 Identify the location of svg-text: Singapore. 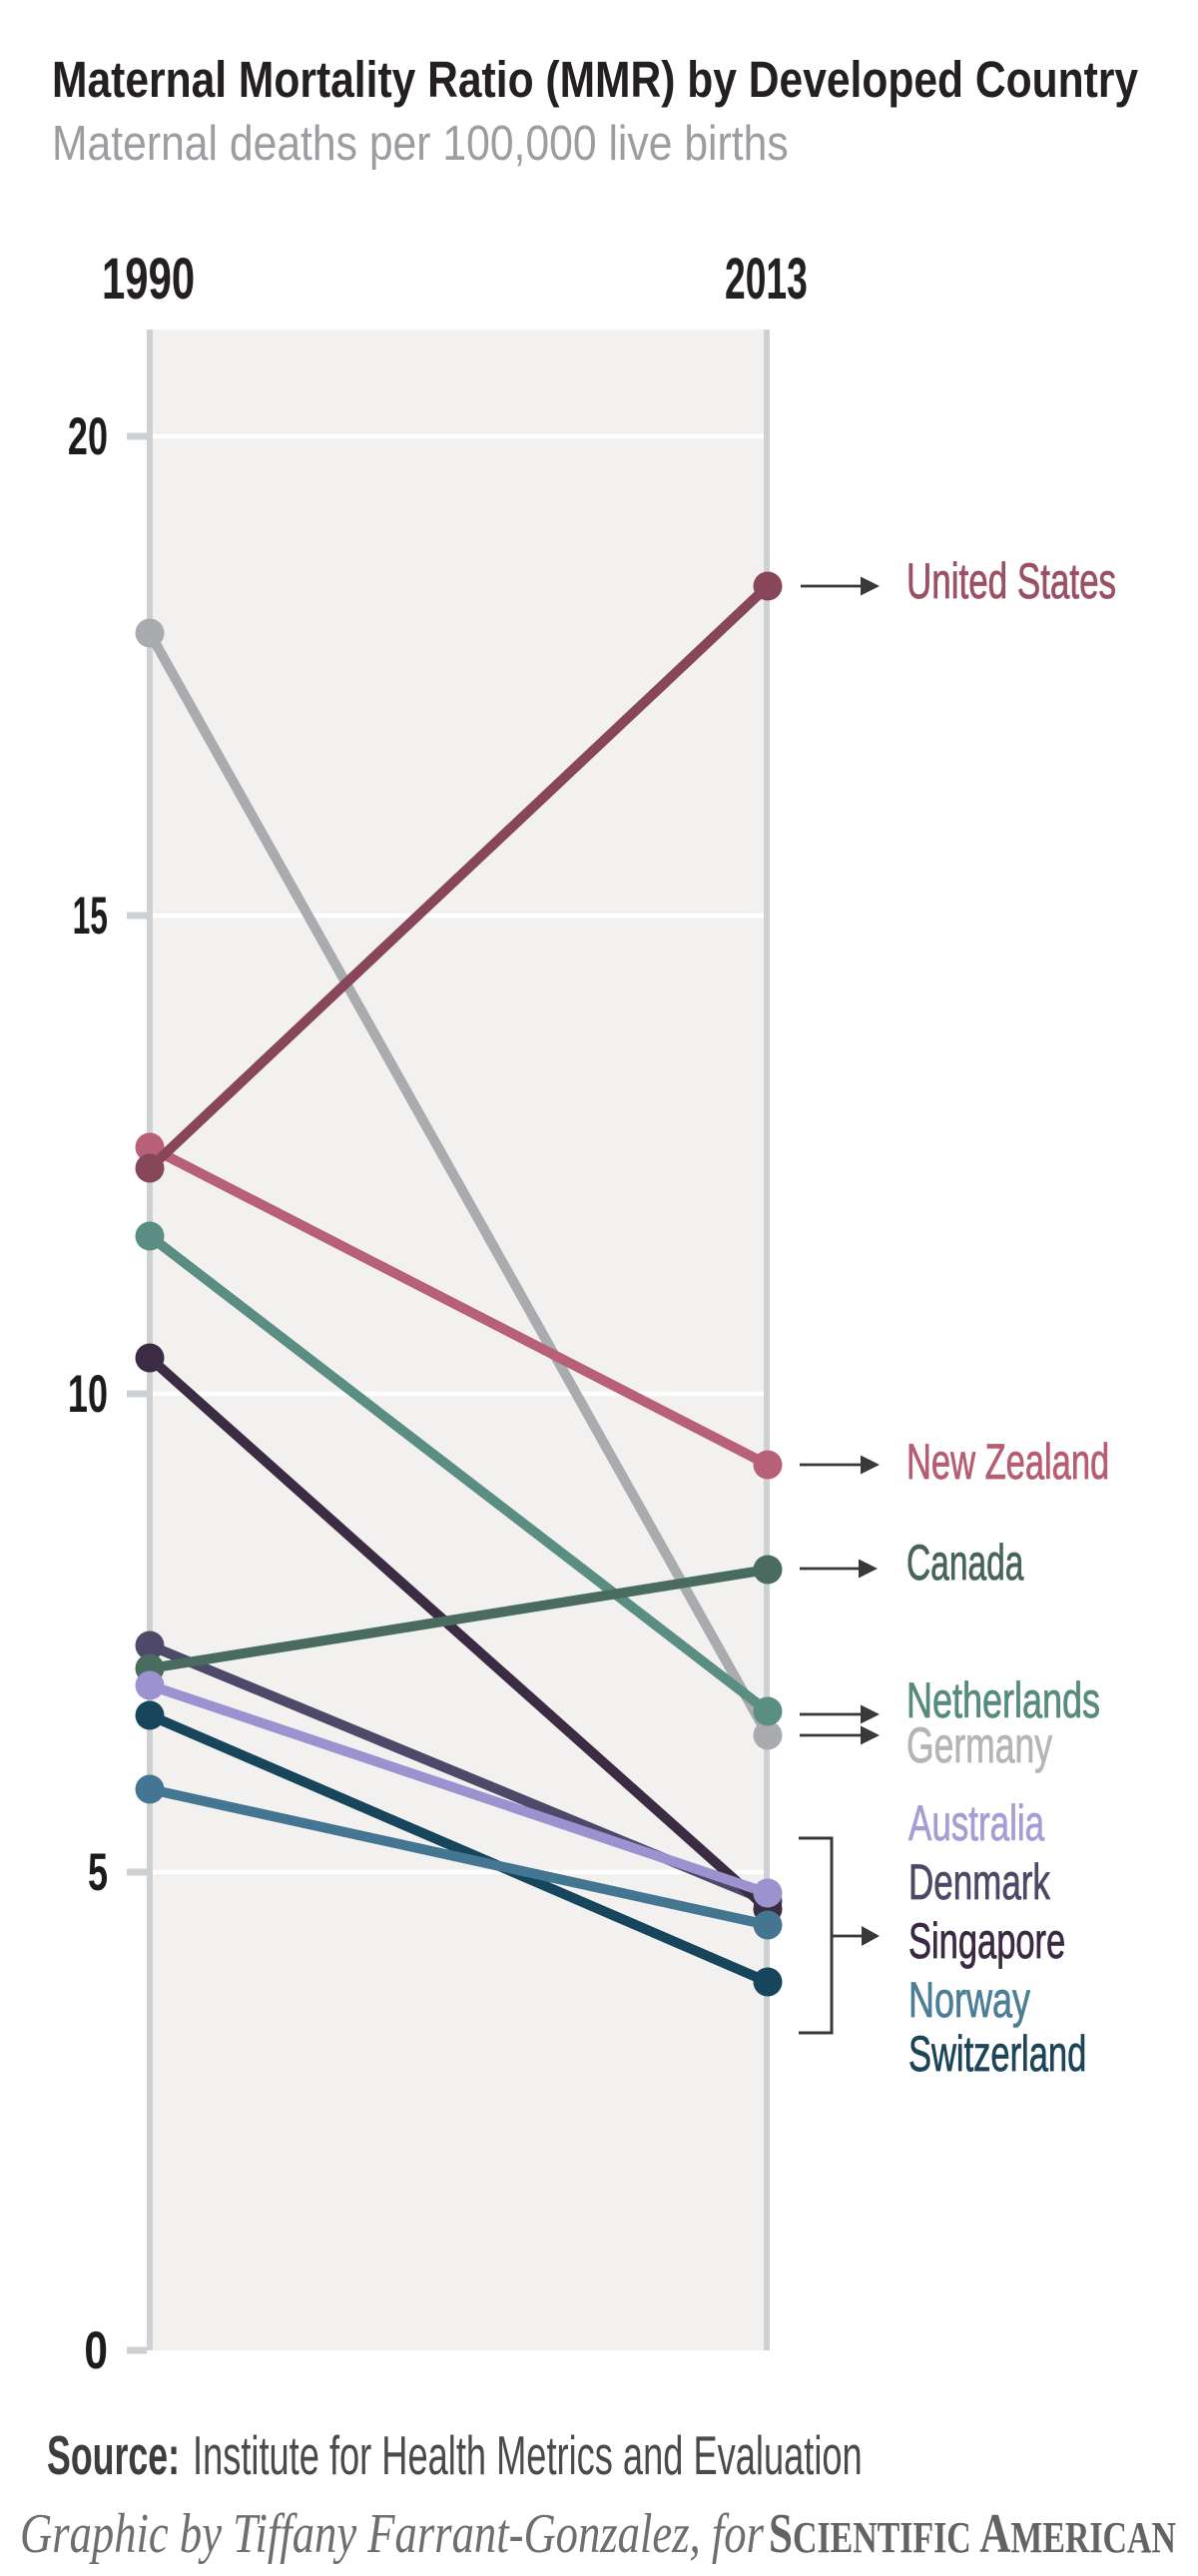
(986, 1942).